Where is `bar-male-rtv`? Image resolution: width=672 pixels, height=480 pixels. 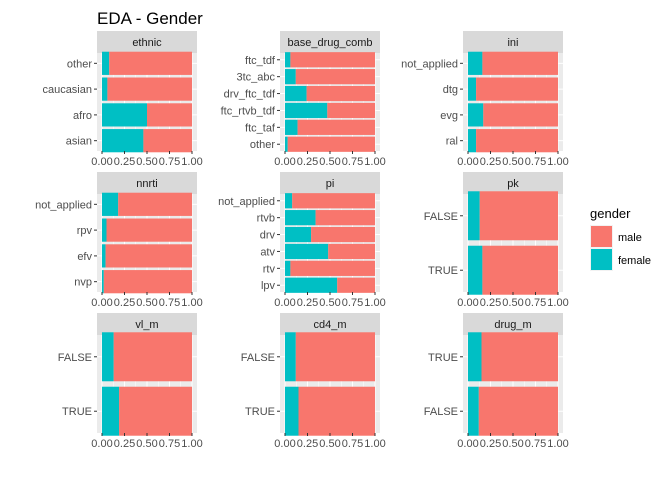
bar-male-rtv is located at coordinates (332, 268).